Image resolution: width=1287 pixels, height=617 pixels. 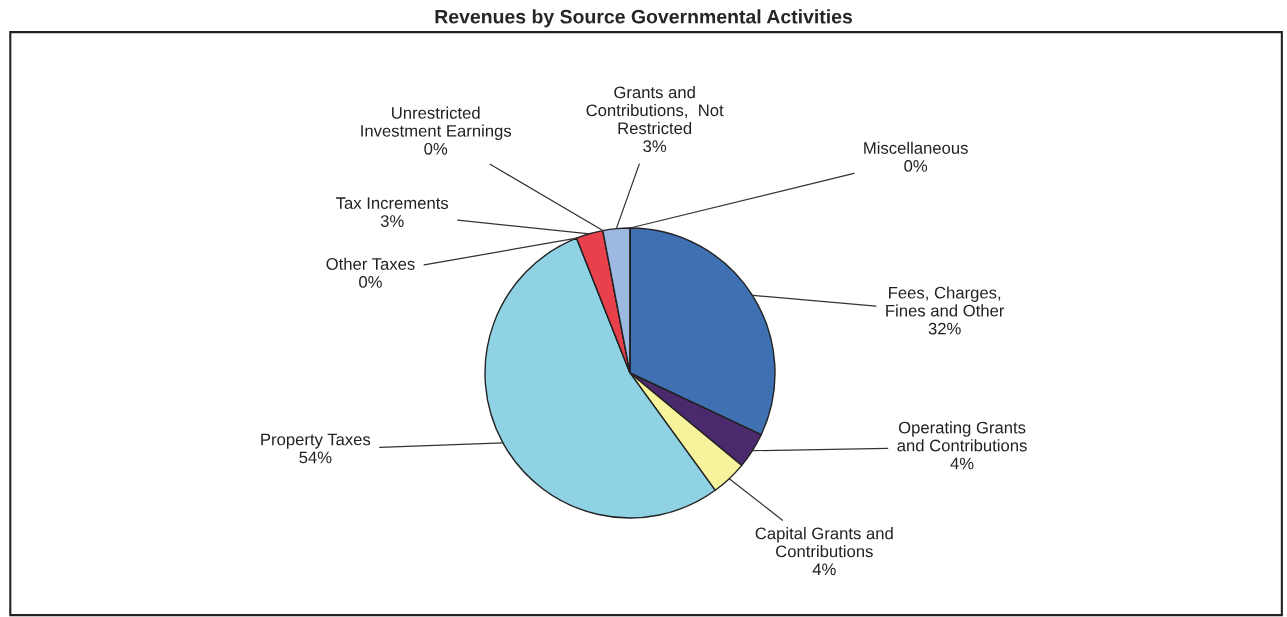 What do you see at coordinates (824, 542) in the screenshot?
I see `slice-label: Capital Grants and Contributions` at bounding box center [824, 542].